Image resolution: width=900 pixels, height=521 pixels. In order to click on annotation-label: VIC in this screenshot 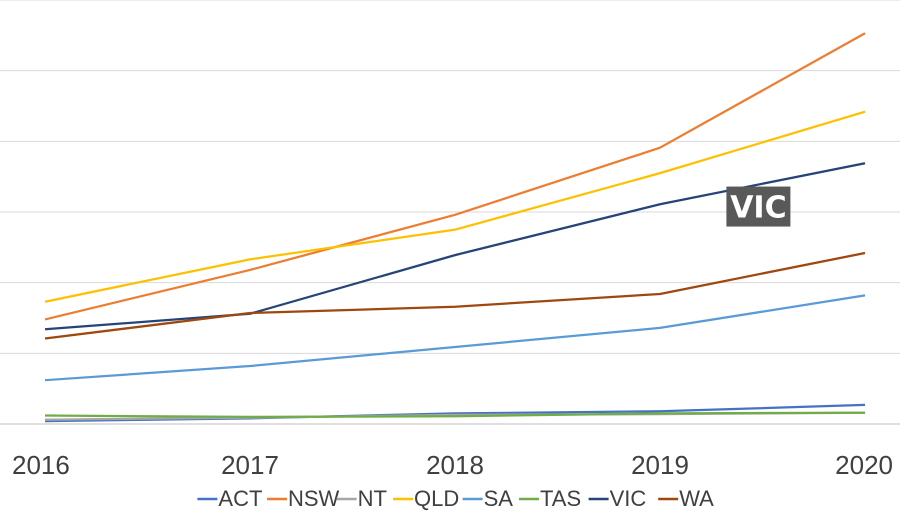, I will do `click(758, 208)`.